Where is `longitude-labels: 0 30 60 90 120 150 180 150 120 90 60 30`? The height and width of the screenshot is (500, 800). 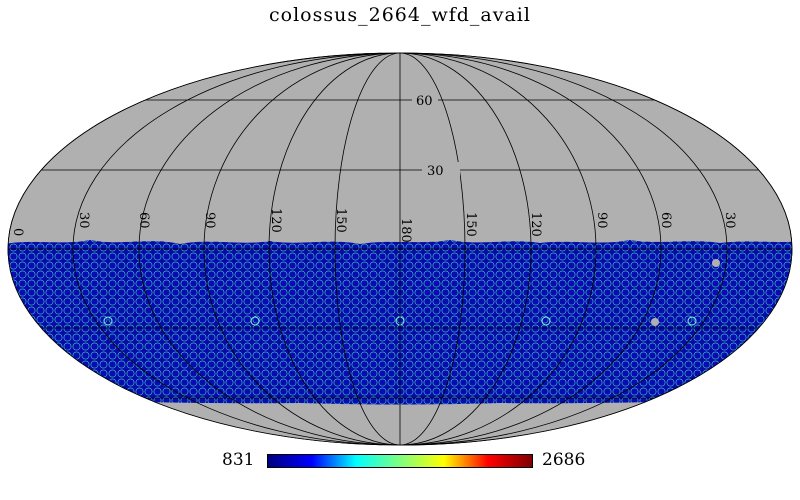
longitude-labels: 0 30 60 90 120 150 180 150 120 90 60 30 is located at coordinates (373, 225).